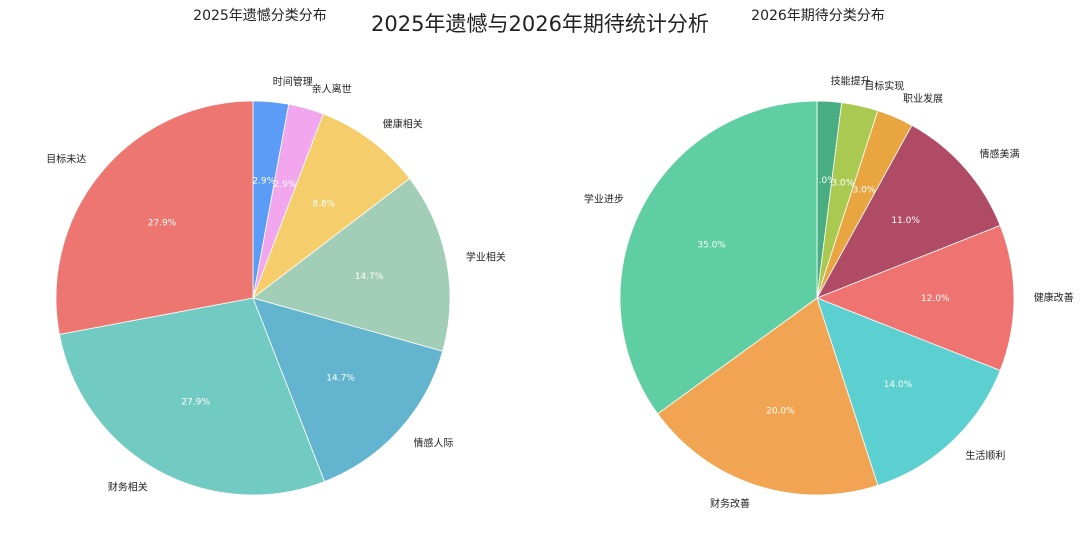 This screenshot has width=1080, height=550. I want to click on slice-label-0-2: 健康相关, so click(403, 123).